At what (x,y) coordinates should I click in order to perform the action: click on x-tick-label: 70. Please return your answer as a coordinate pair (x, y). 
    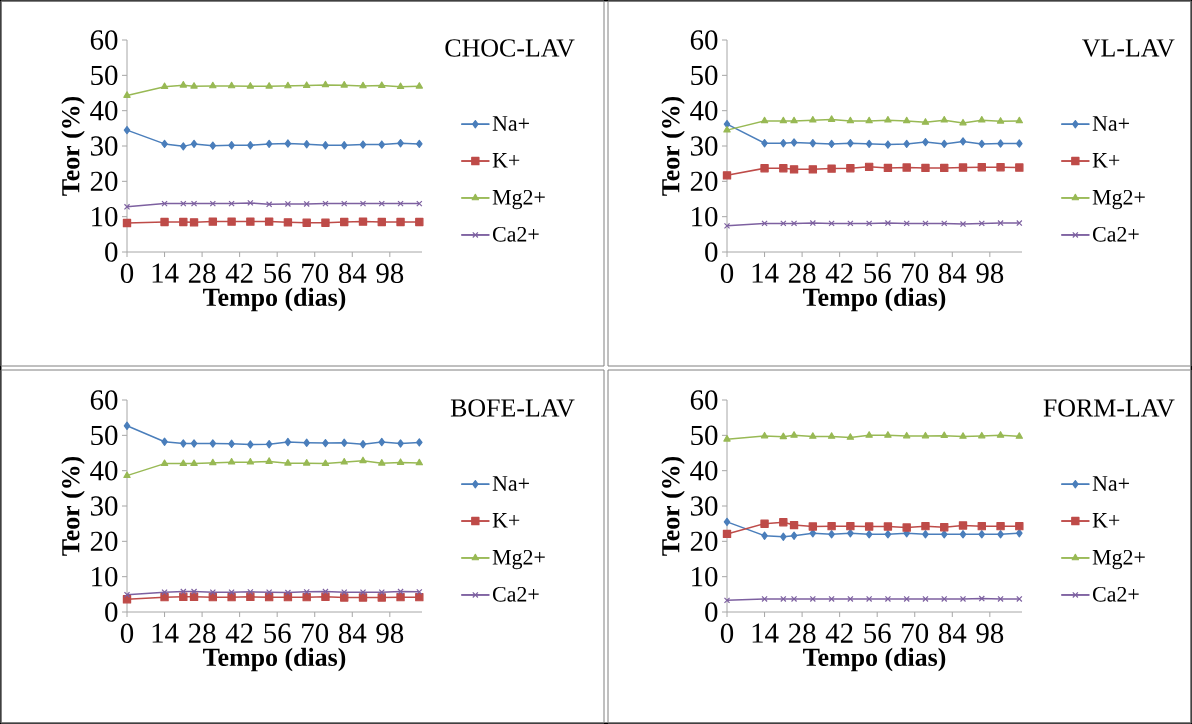
    Looking at the image, I should click on (915, 273).